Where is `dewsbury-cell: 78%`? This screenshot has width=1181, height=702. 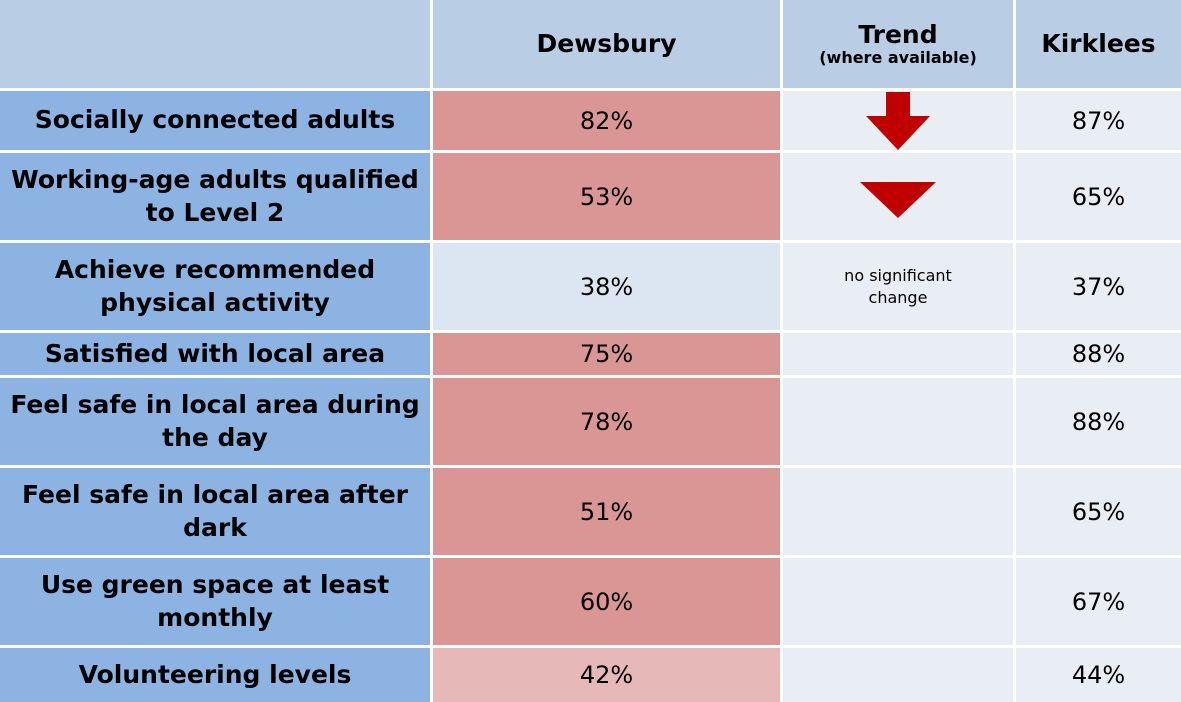 dewsbury-cell: 78% is located at coordinates (606, 421).